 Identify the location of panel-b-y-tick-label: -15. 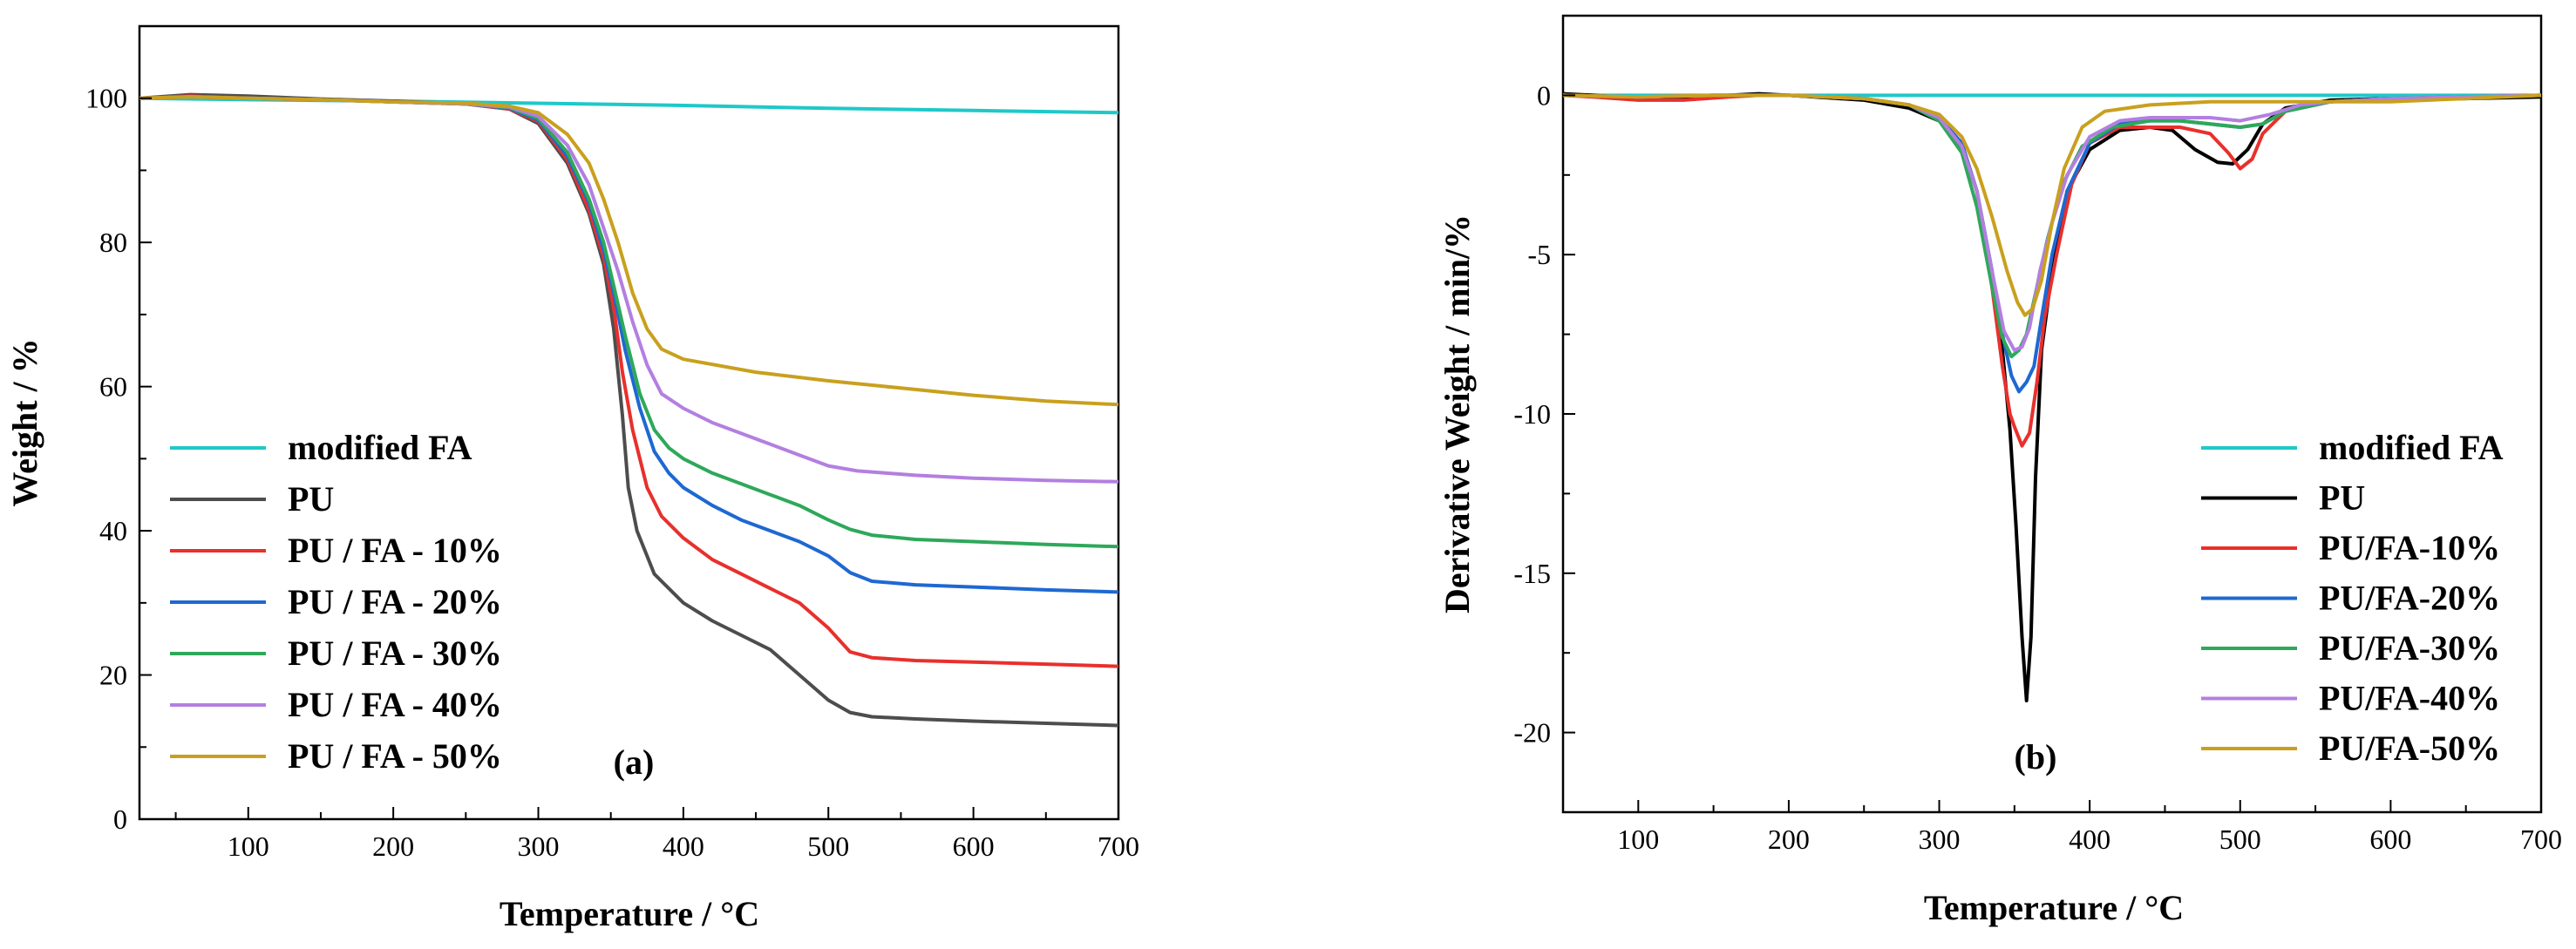
(1532, 573).